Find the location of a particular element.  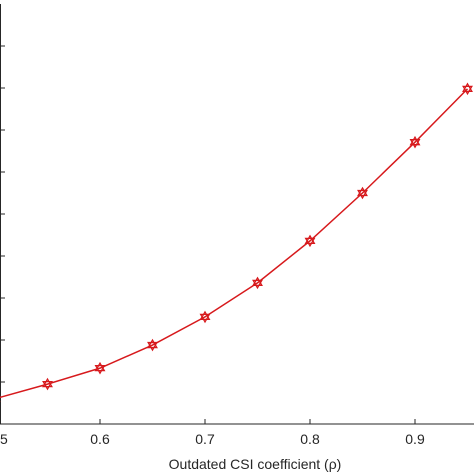

x-tick-label: 0.9 is located at coordinates (415, 439).